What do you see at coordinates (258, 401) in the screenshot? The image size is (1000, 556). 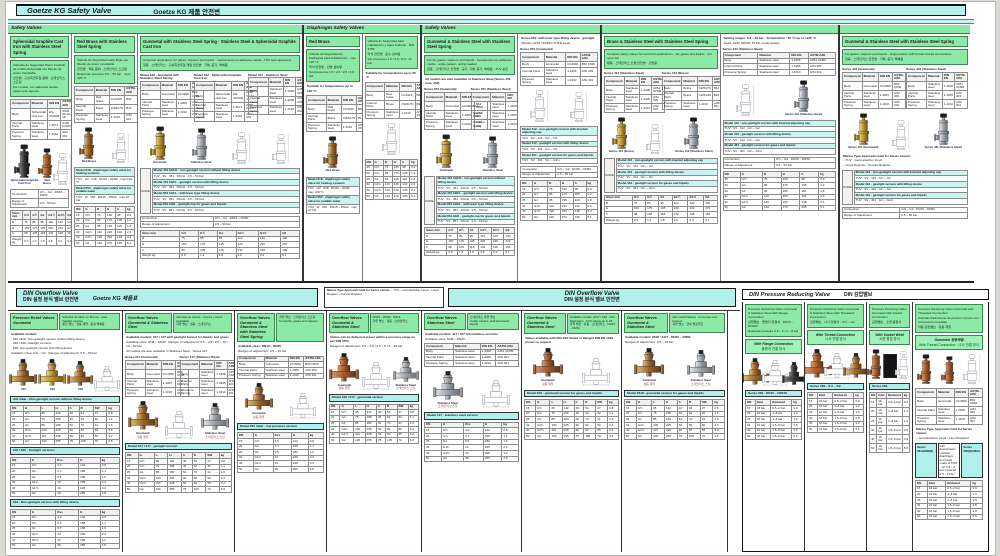 I see `valve-photo-bronze: Gunmetal 청동 재질` at bounding box center [258, 401].